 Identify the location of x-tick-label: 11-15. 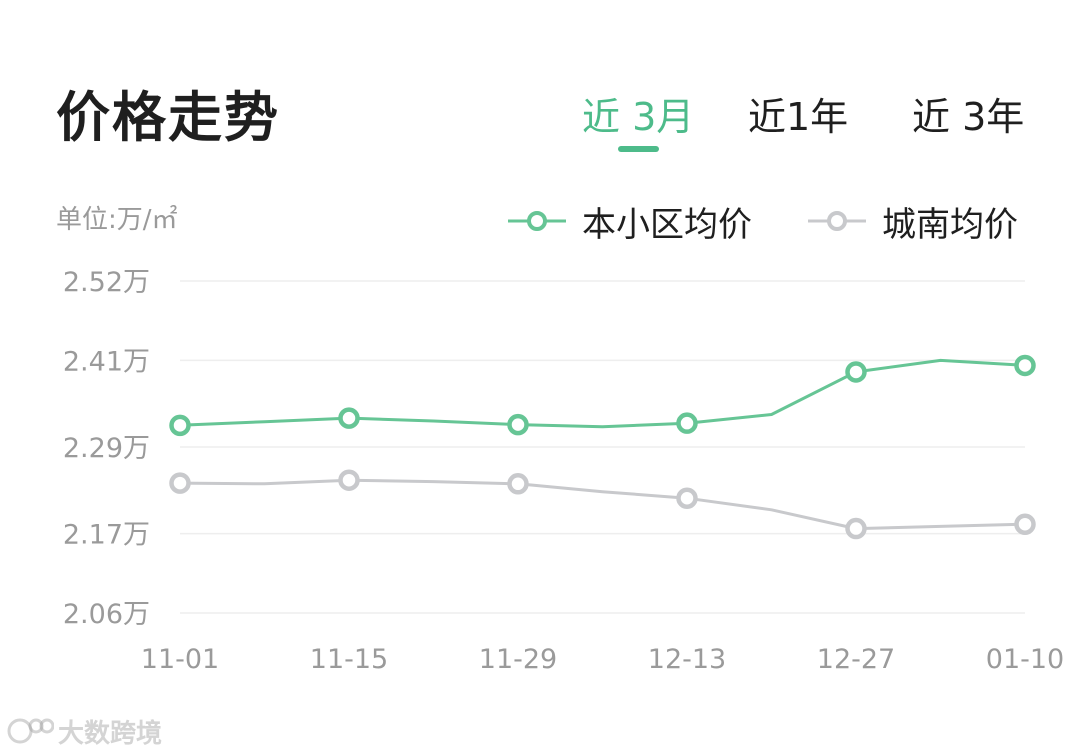
(349, 659).